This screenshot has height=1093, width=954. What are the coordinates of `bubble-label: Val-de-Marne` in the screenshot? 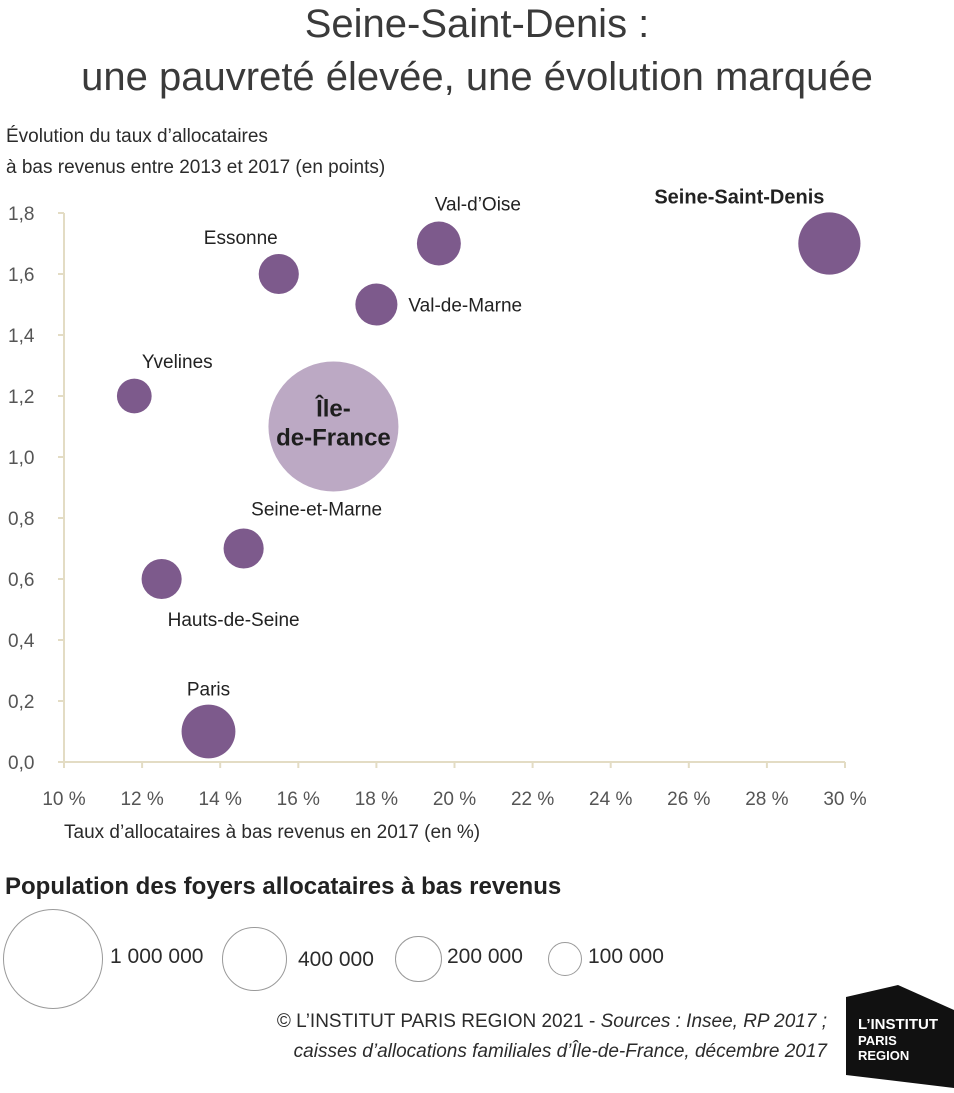 It's located at (465, 306).